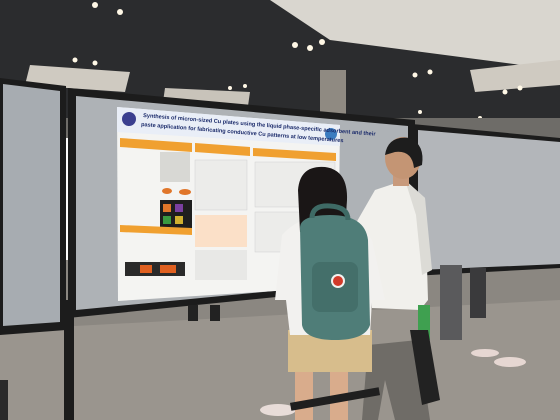 The height and width of the screenshot is (420, 560). I want to click on board-right, so click(489, 200).